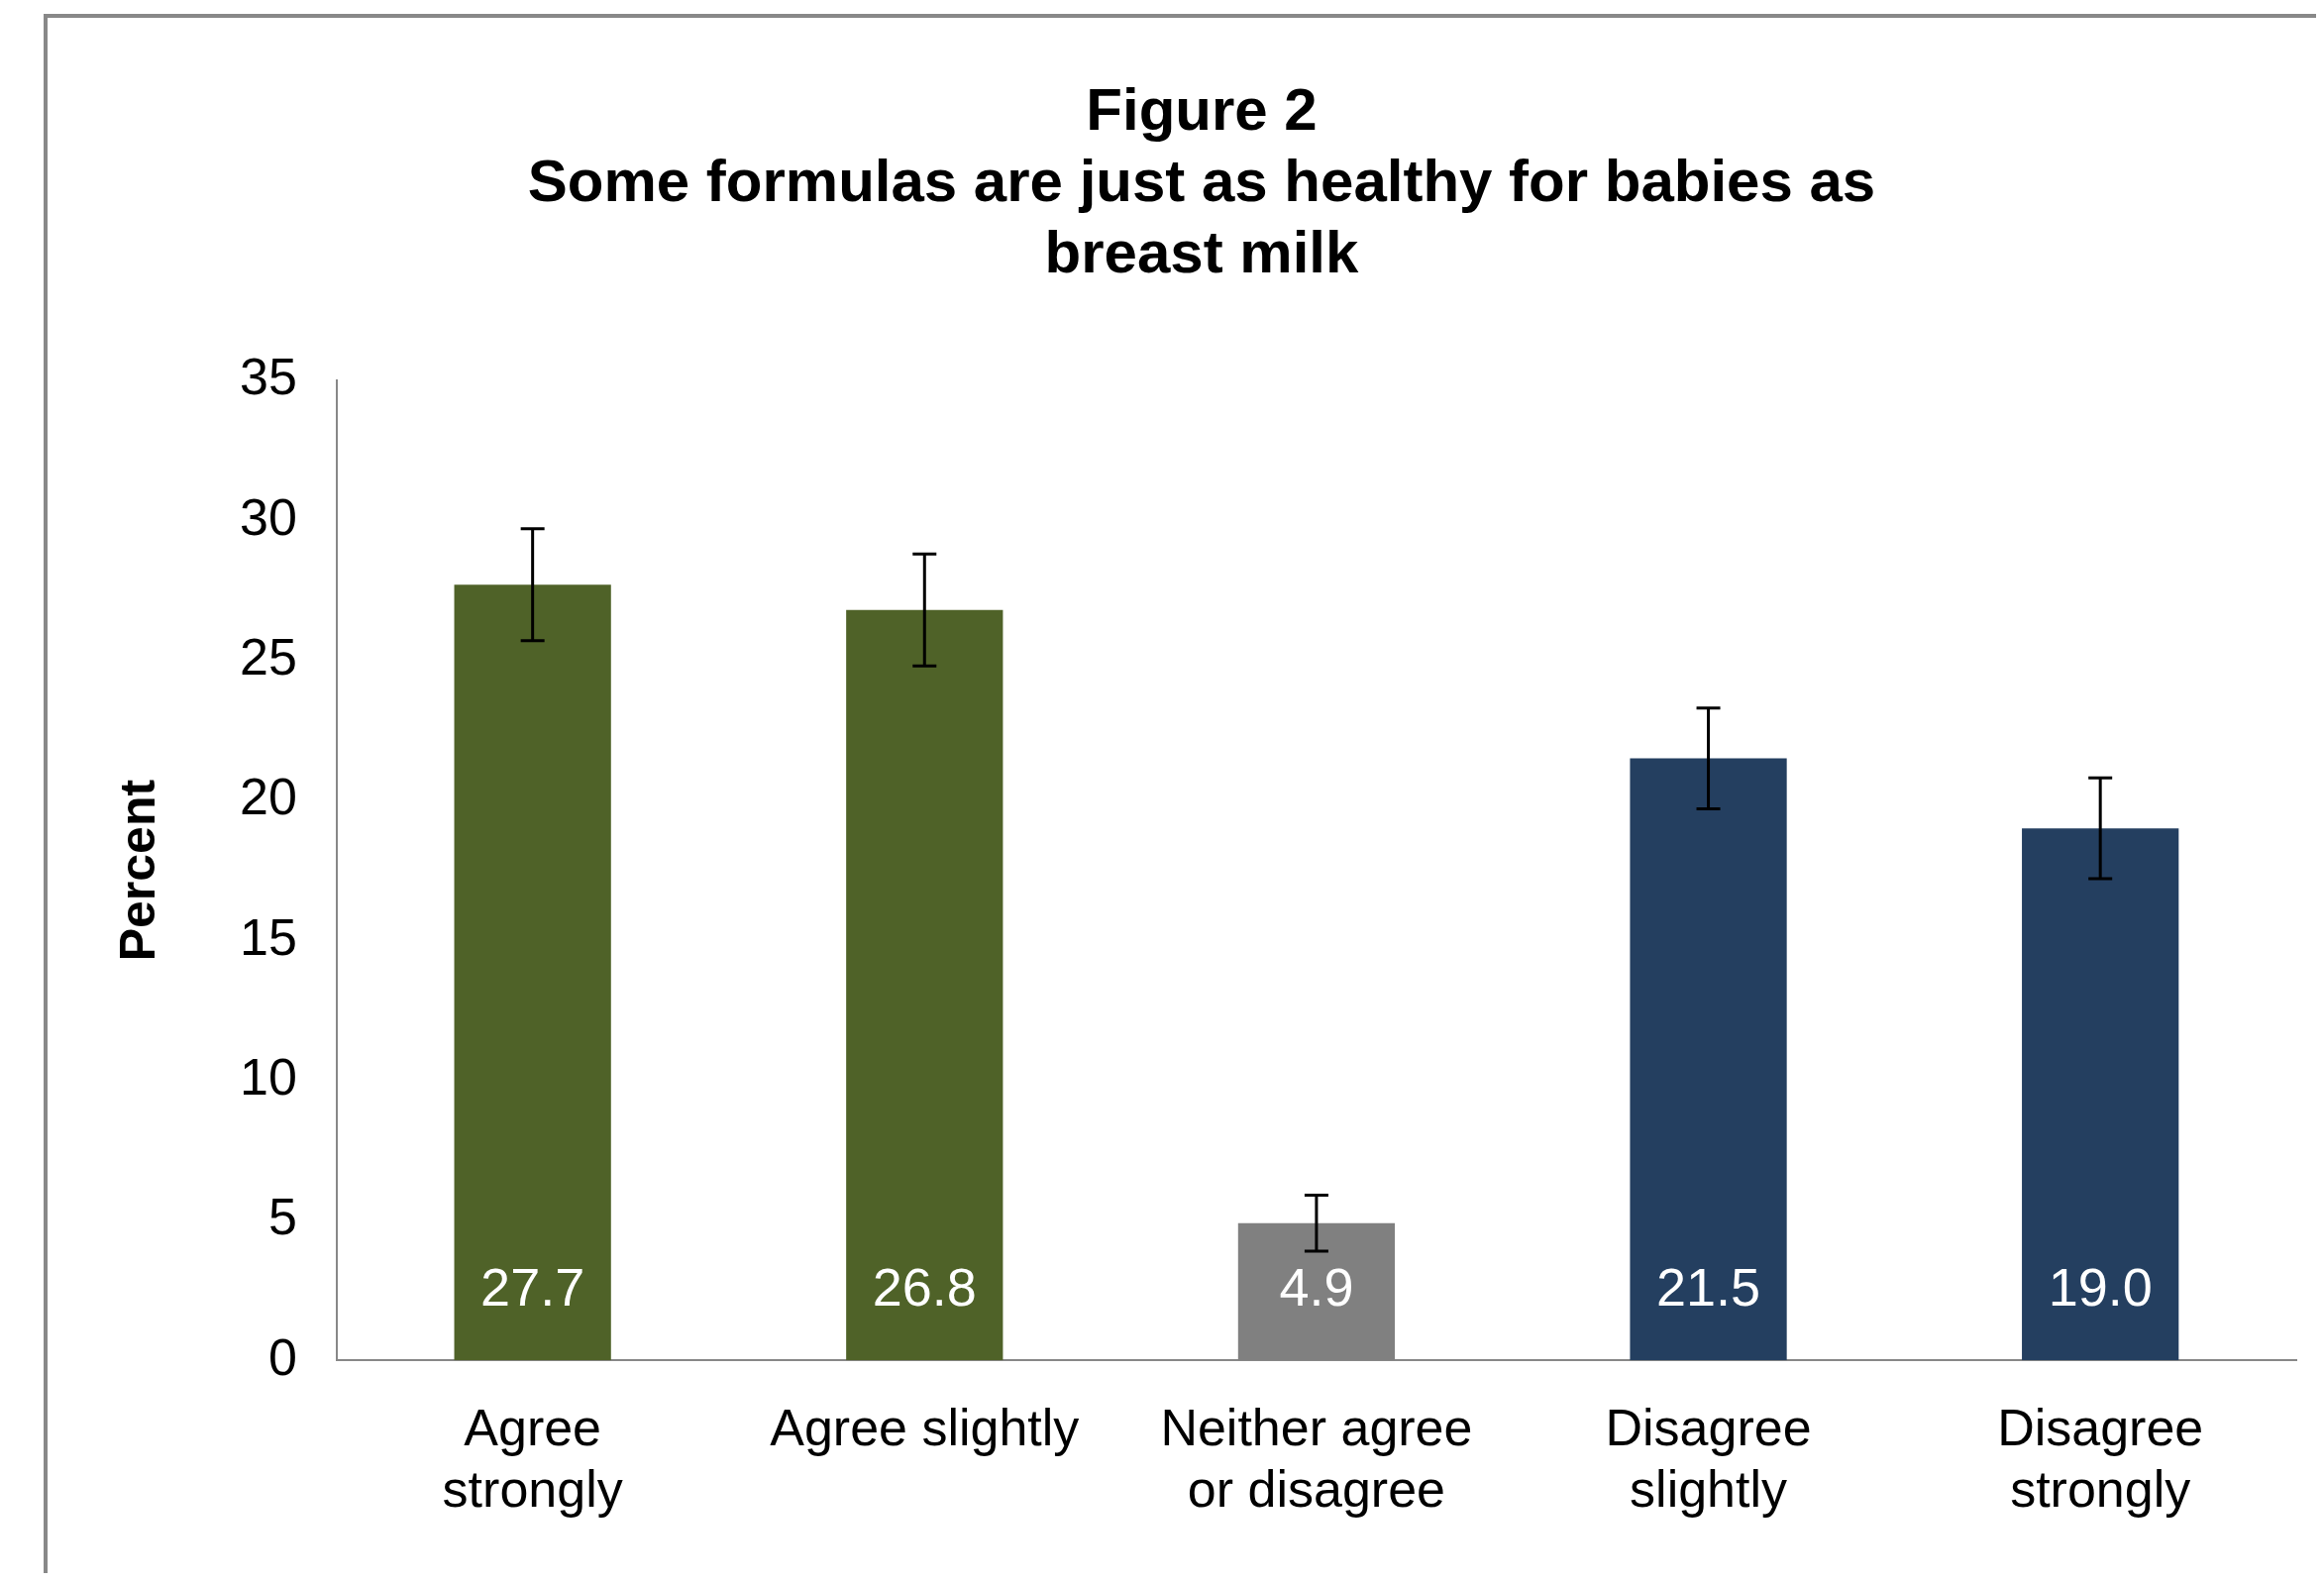  Describe the element at coordinates (137, 870) in the screenshot. I see `y-axis-title: Percent` at that location.